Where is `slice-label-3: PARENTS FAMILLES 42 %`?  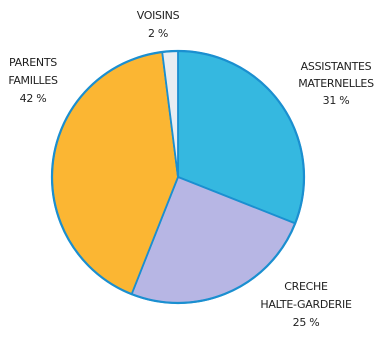 slice-label-3: PARENTS FAMILLES 42 % is located at coordinates (33, 80).